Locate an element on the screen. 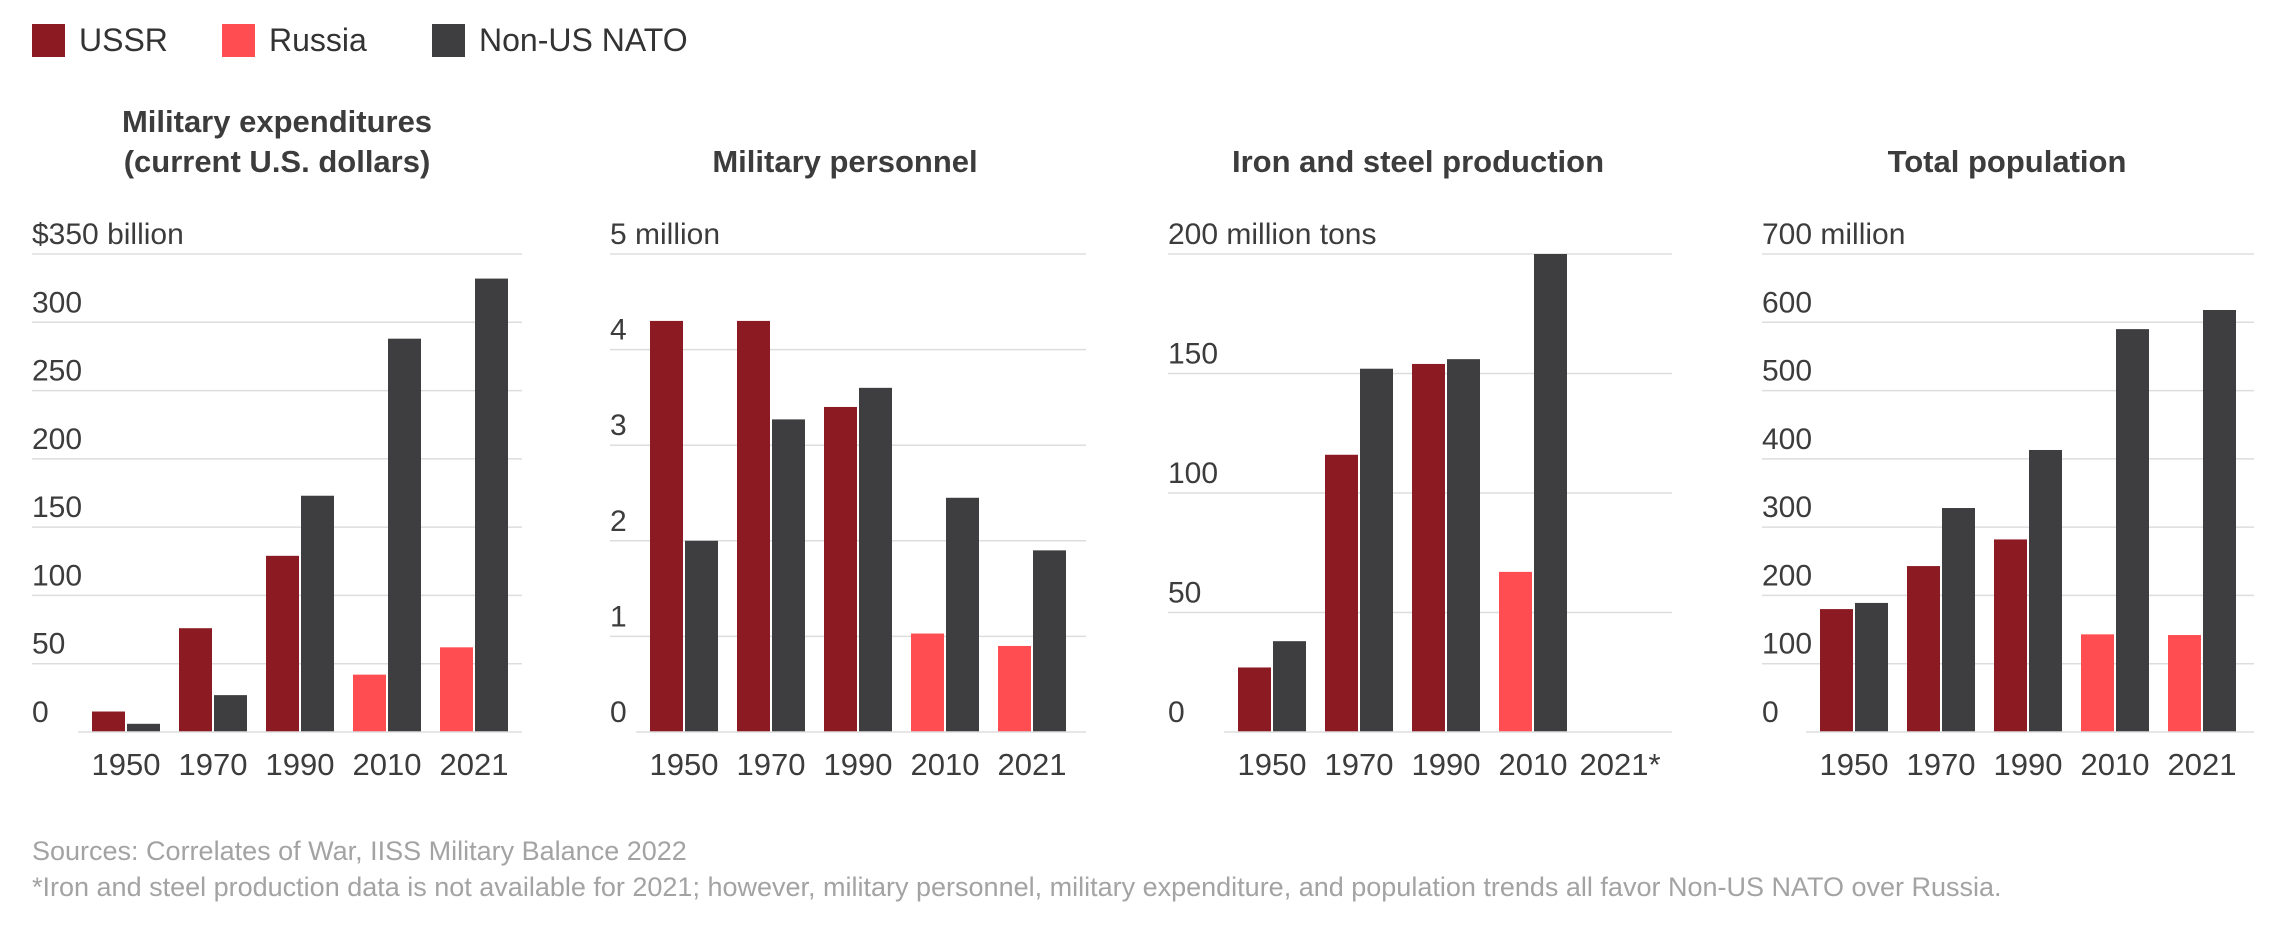 This screenshot has width=2284, height=942. legend-label-non-us-nato: Non-US NATO is located at coordinates (583, 39).